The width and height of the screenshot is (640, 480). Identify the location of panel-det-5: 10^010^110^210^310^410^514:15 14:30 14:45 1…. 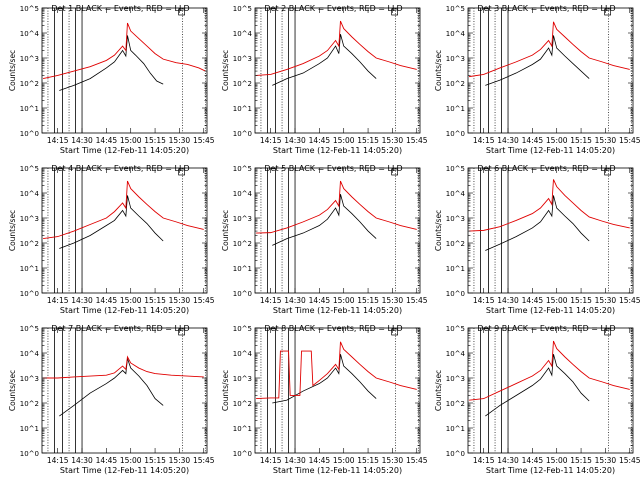
(324, 239).